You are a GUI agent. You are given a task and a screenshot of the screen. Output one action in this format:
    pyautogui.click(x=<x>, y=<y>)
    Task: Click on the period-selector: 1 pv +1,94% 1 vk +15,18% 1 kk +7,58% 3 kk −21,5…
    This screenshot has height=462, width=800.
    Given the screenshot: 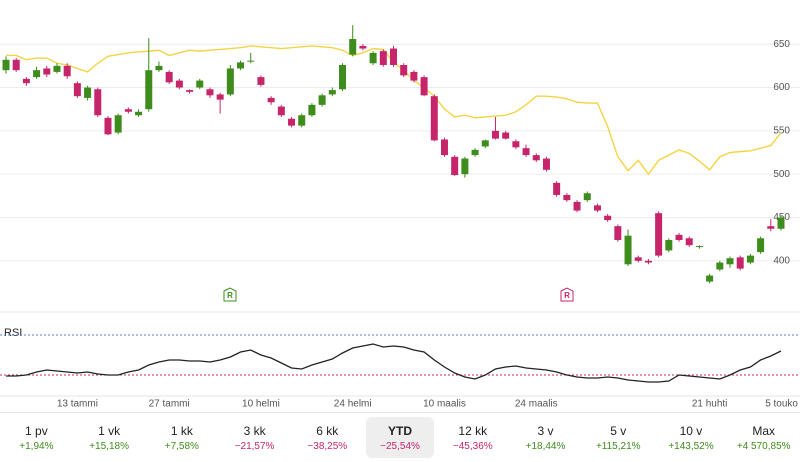 What is the action you would take?
    pyautogui.click(x=400, y=437)
    